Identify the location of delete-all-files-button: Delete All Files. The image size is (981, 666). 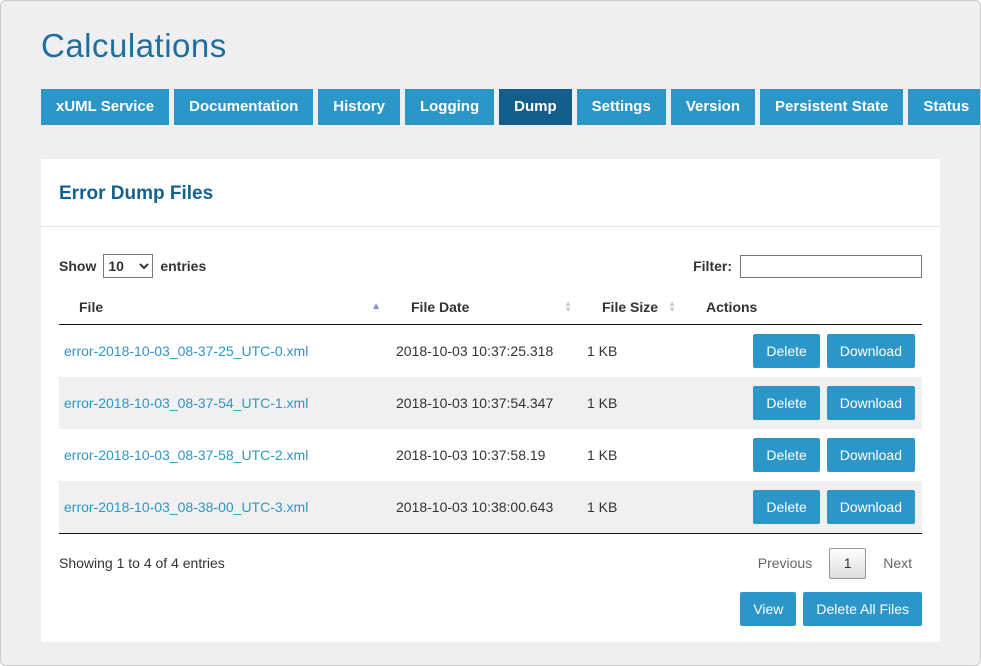
(862, 609).